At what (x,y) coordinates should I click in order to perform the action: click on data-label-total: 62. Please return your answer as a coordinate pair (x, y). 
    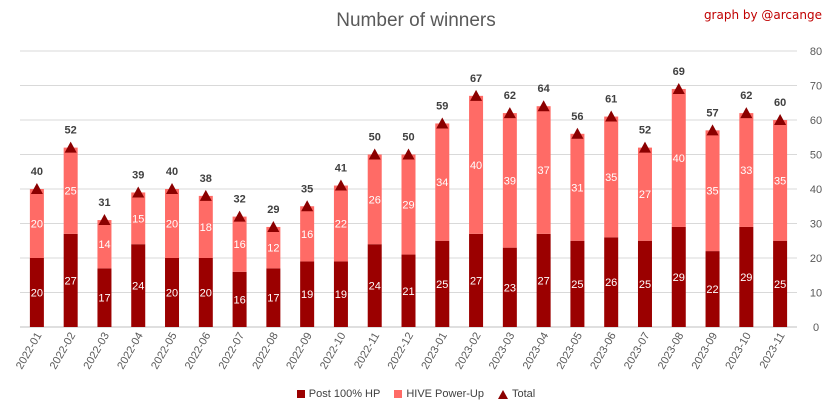
    Looking at the image, I should click on (510, 96).